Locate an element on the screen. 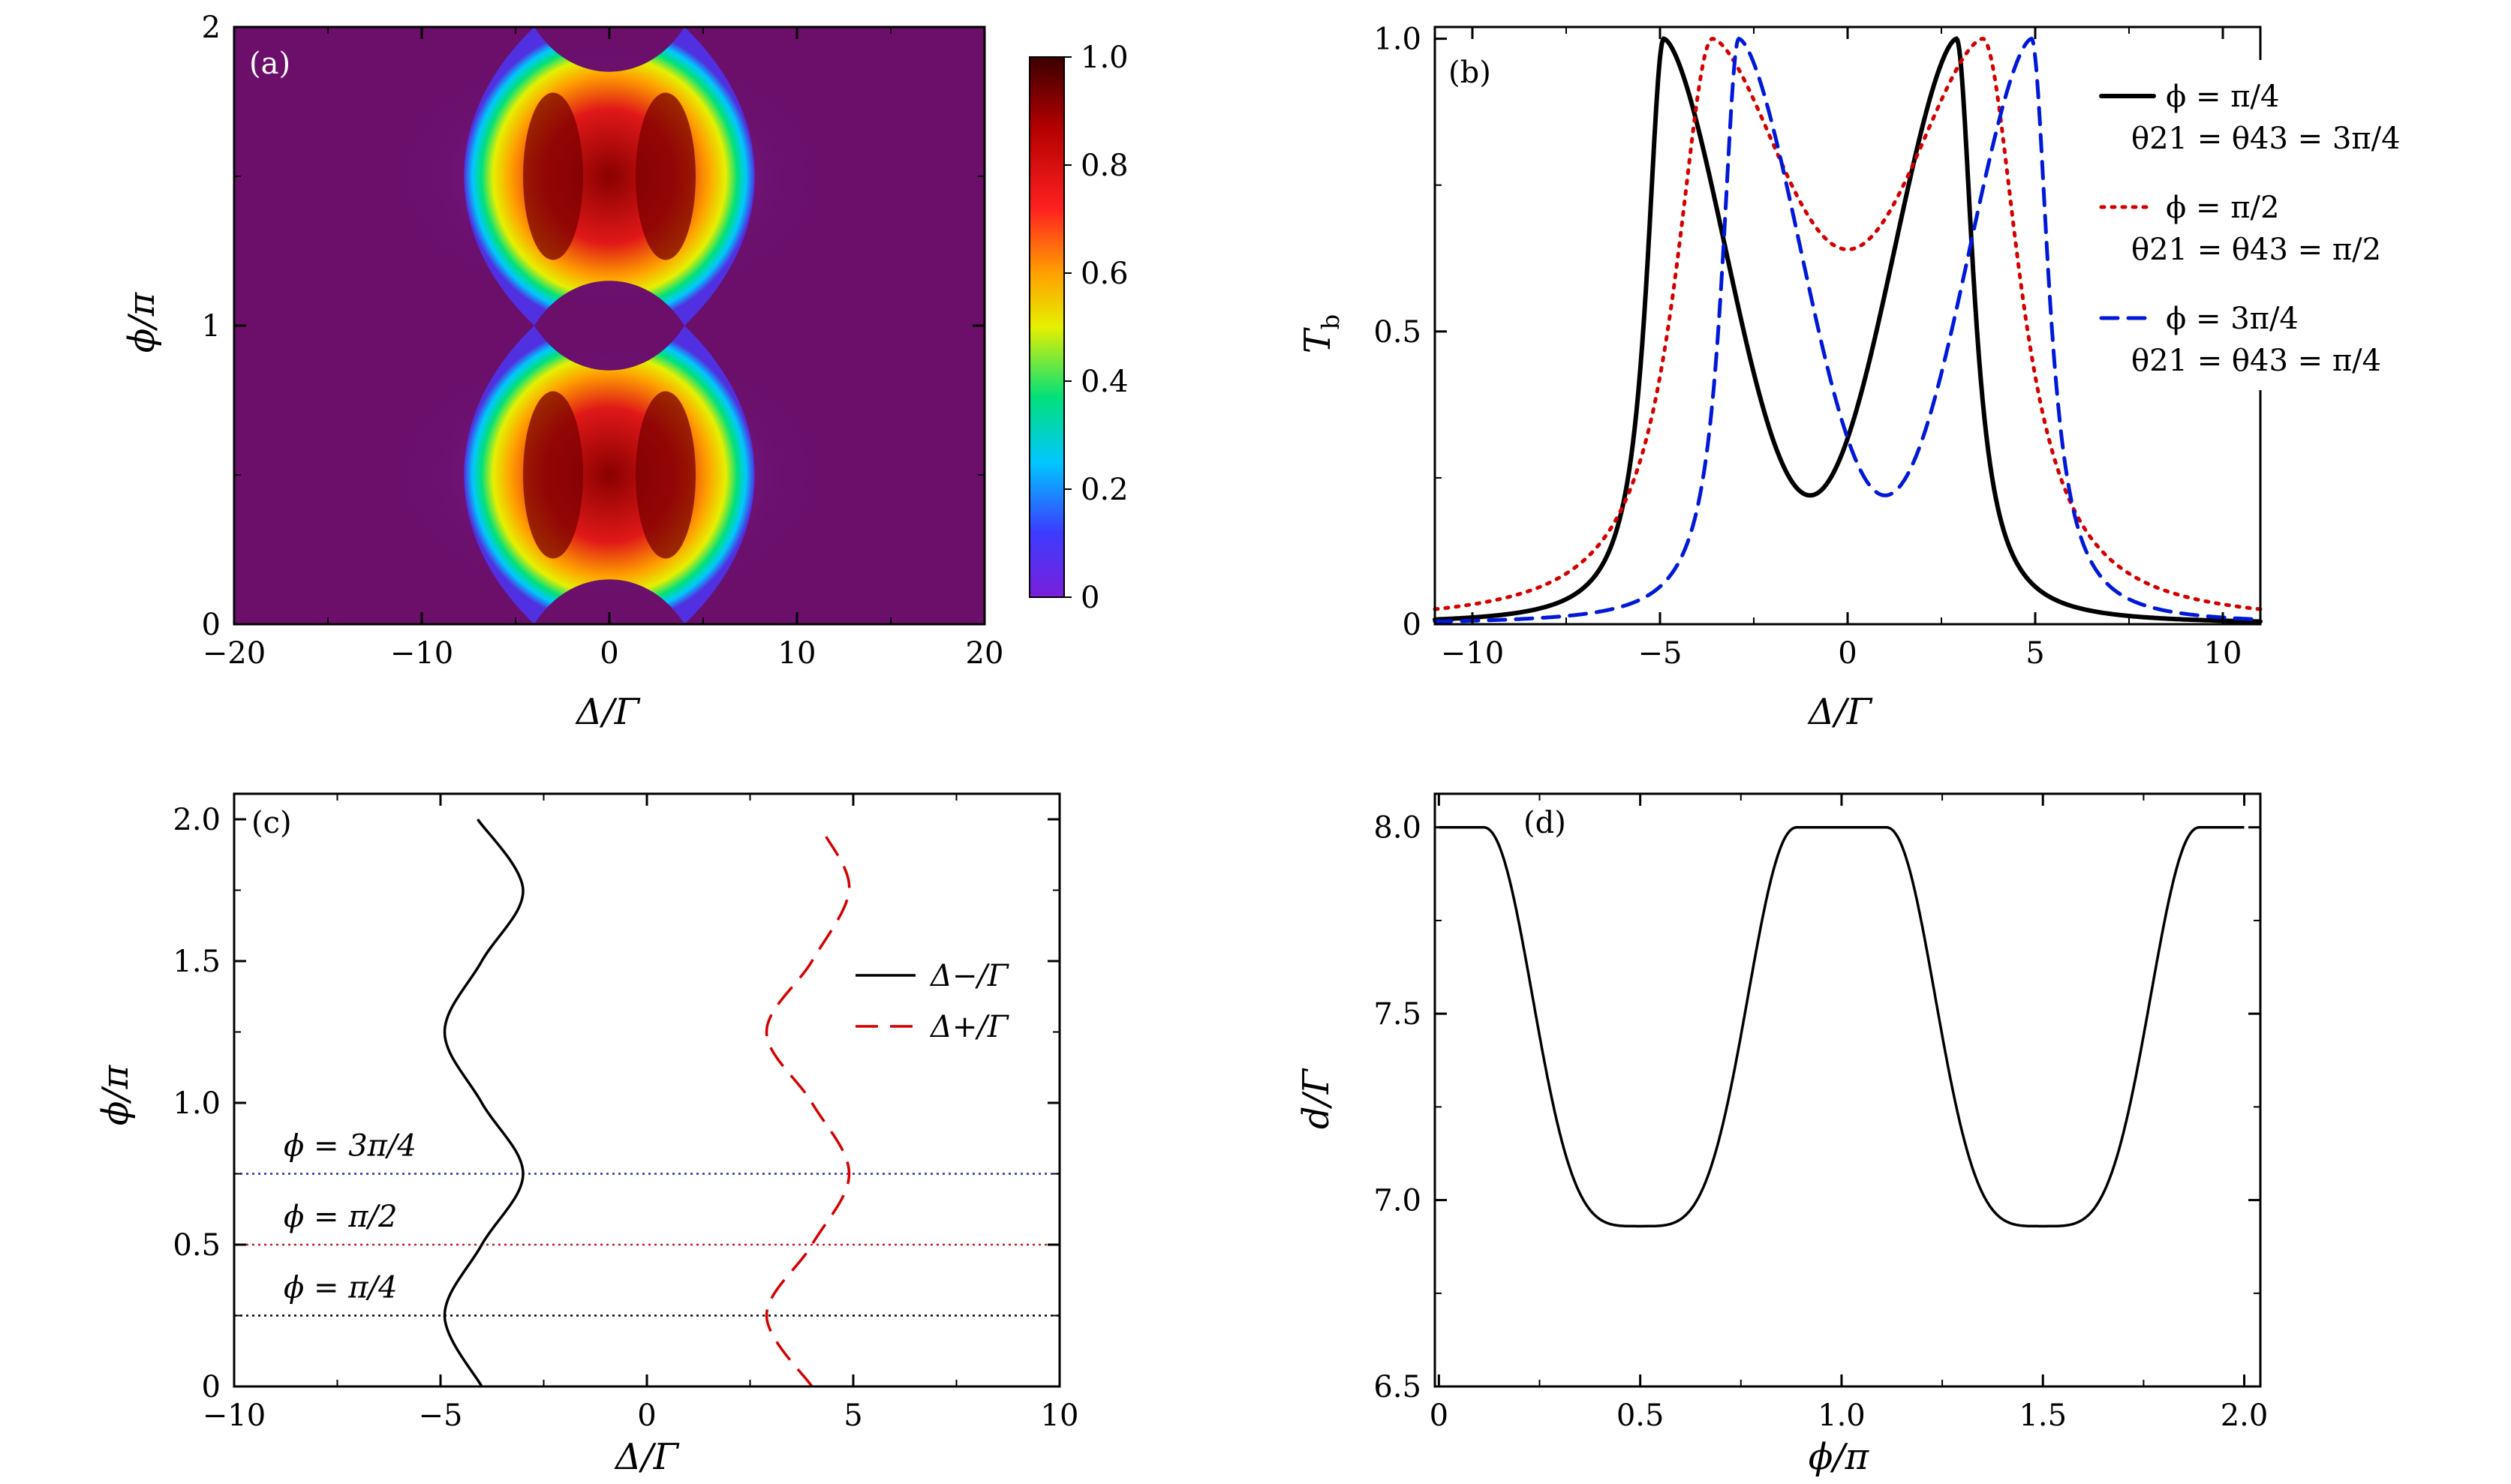 The height and width of the screenshot is (1484, 2511). y-tick-label: 1.5 is located at coordinates (197, 962).